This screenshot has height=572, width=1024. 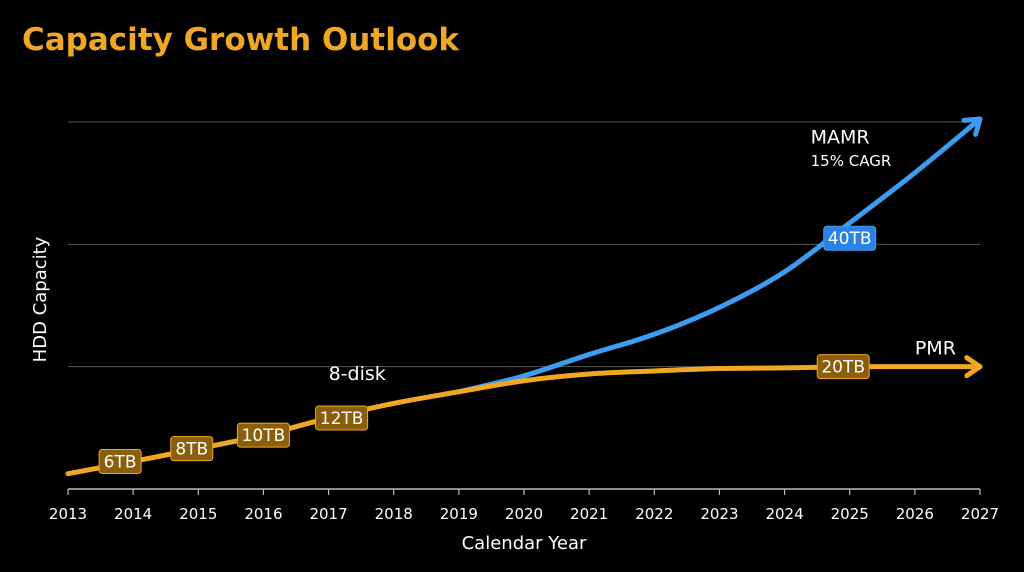 What do you see at coordinates (241, 40) in the screenshot?
I see `page-title: Capacity Growth Outlook` at bounding box center [241, 40].